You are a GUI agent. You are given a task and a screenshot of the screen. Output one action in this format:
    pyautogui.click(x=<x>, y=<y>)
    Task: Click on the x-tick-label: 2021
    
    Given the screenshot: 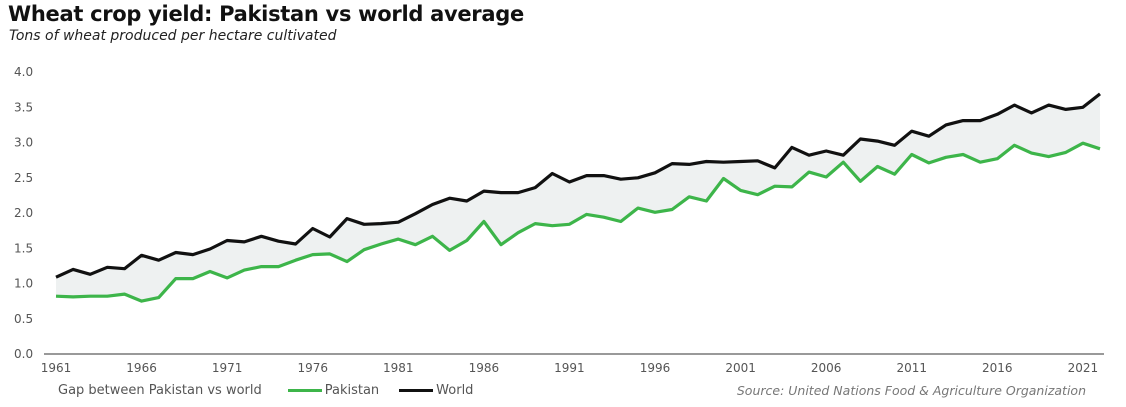 What is the action you would take?
    pyautogui.click(x=1083, y=368)
    